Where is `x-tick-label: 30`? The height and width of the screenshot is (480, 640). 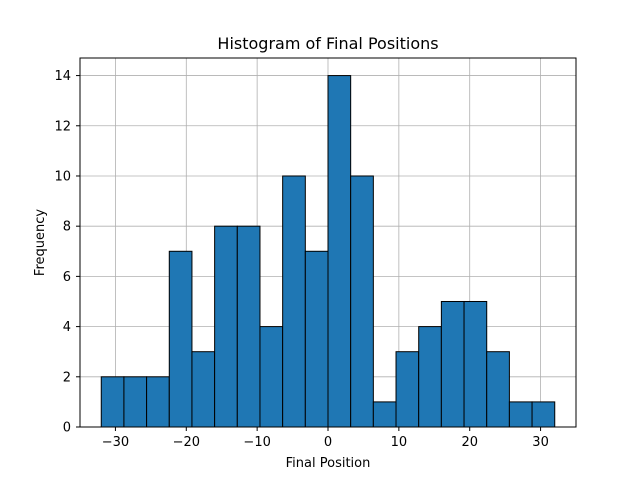
x-tick-label: 30 is located at coordinates (540, 442).